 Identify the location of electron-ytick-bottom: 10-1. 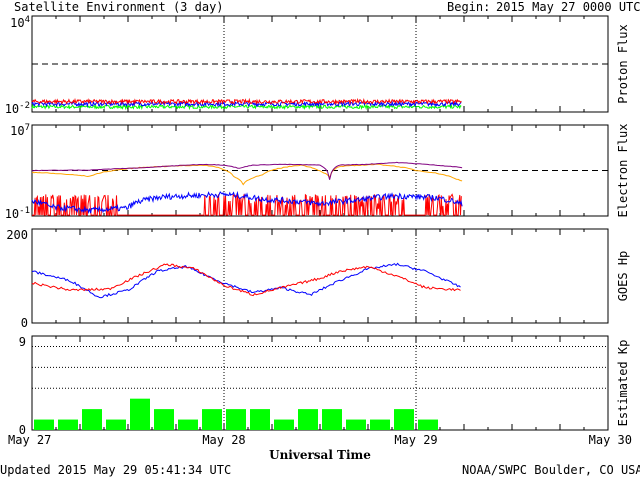
(17, 213).